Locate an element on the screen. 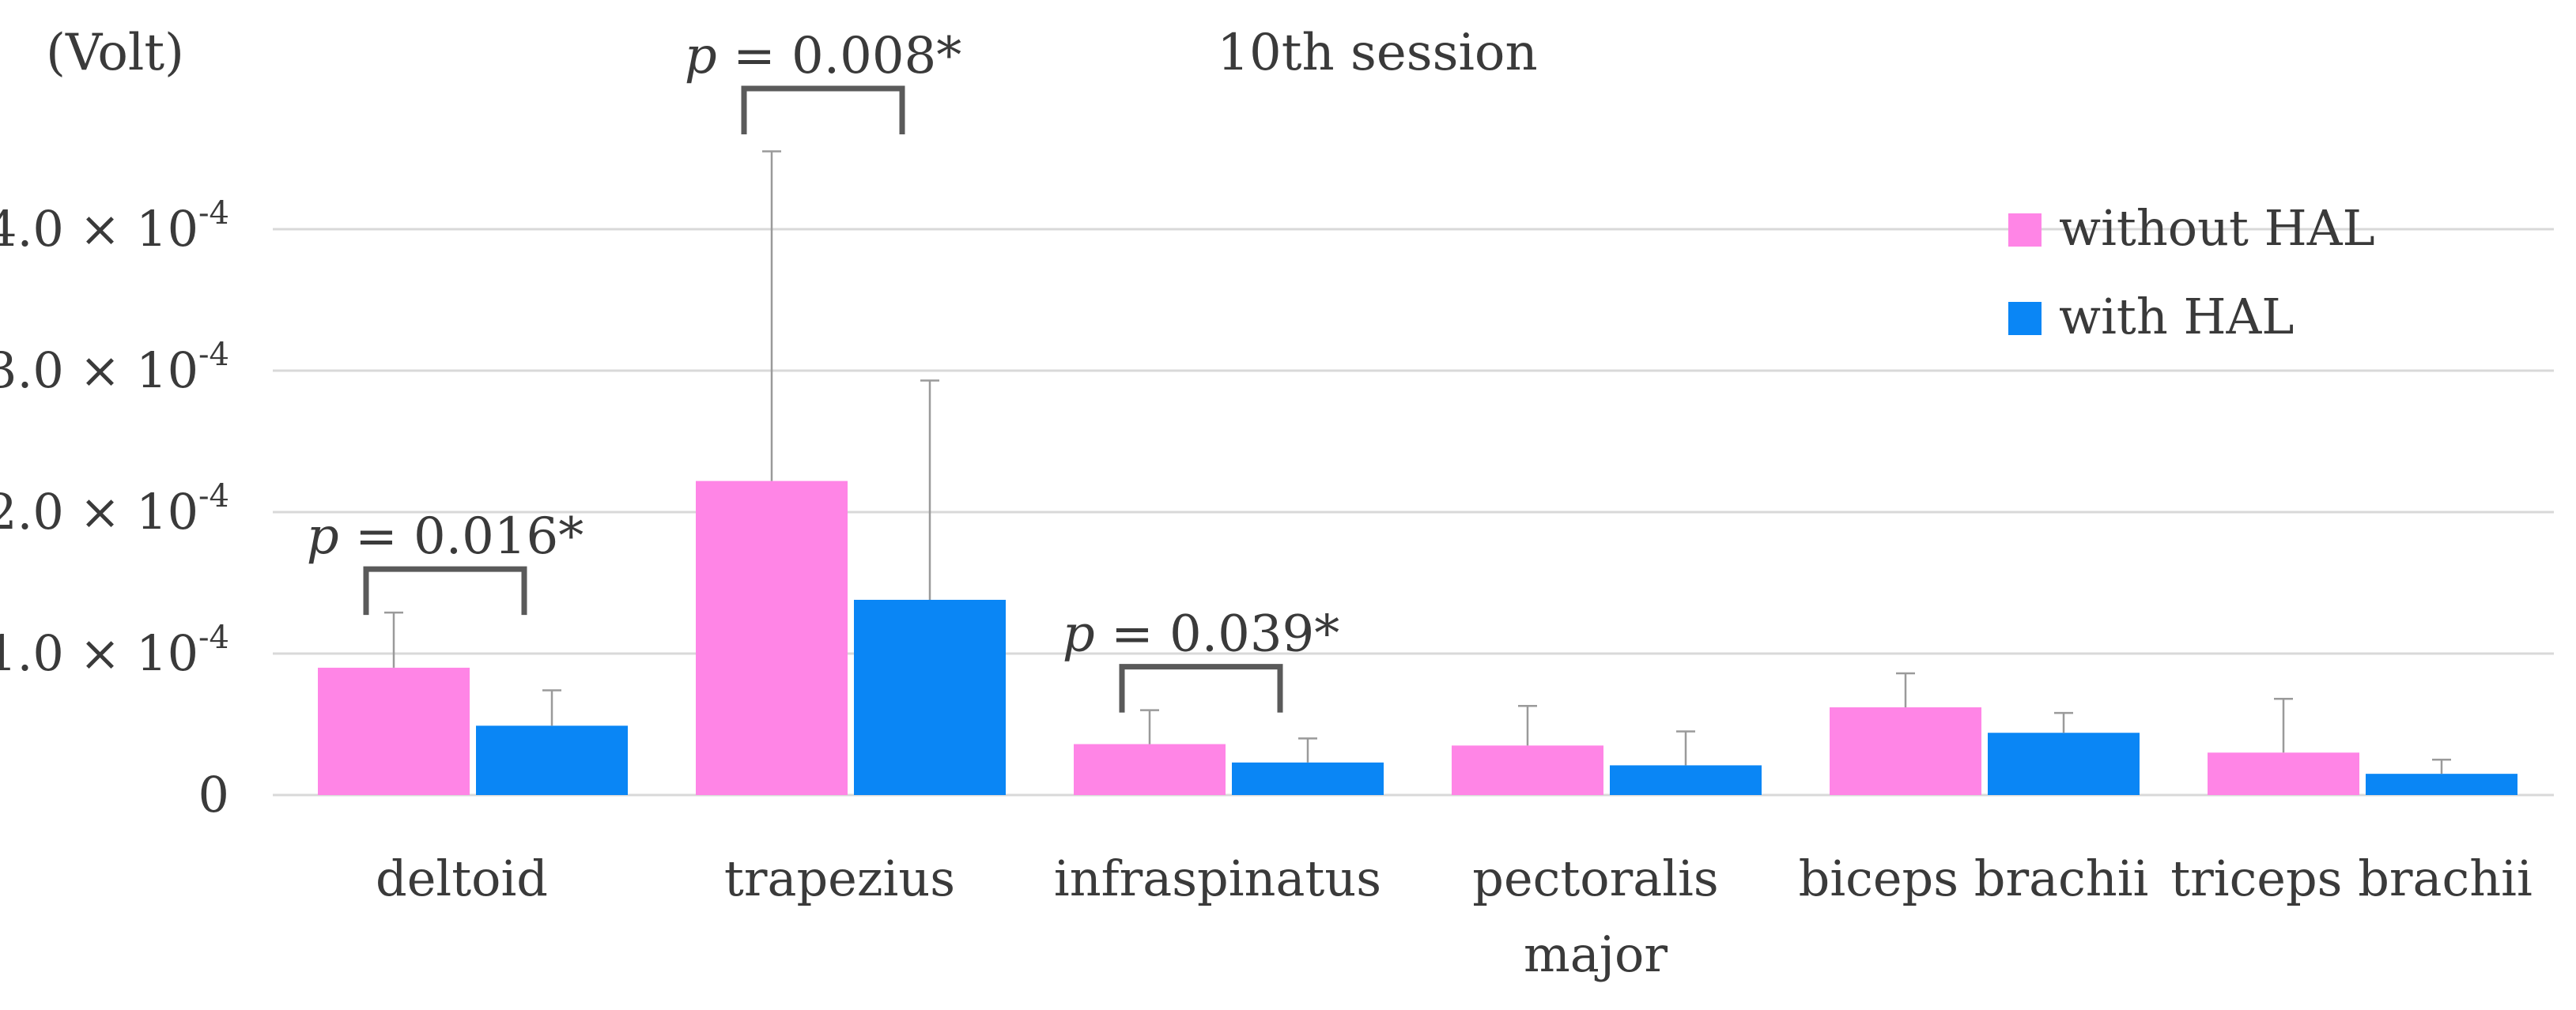 This screenshot has width=2576, height=1010. p-value-text: = 0.016* is located at coordinates (461, 536).